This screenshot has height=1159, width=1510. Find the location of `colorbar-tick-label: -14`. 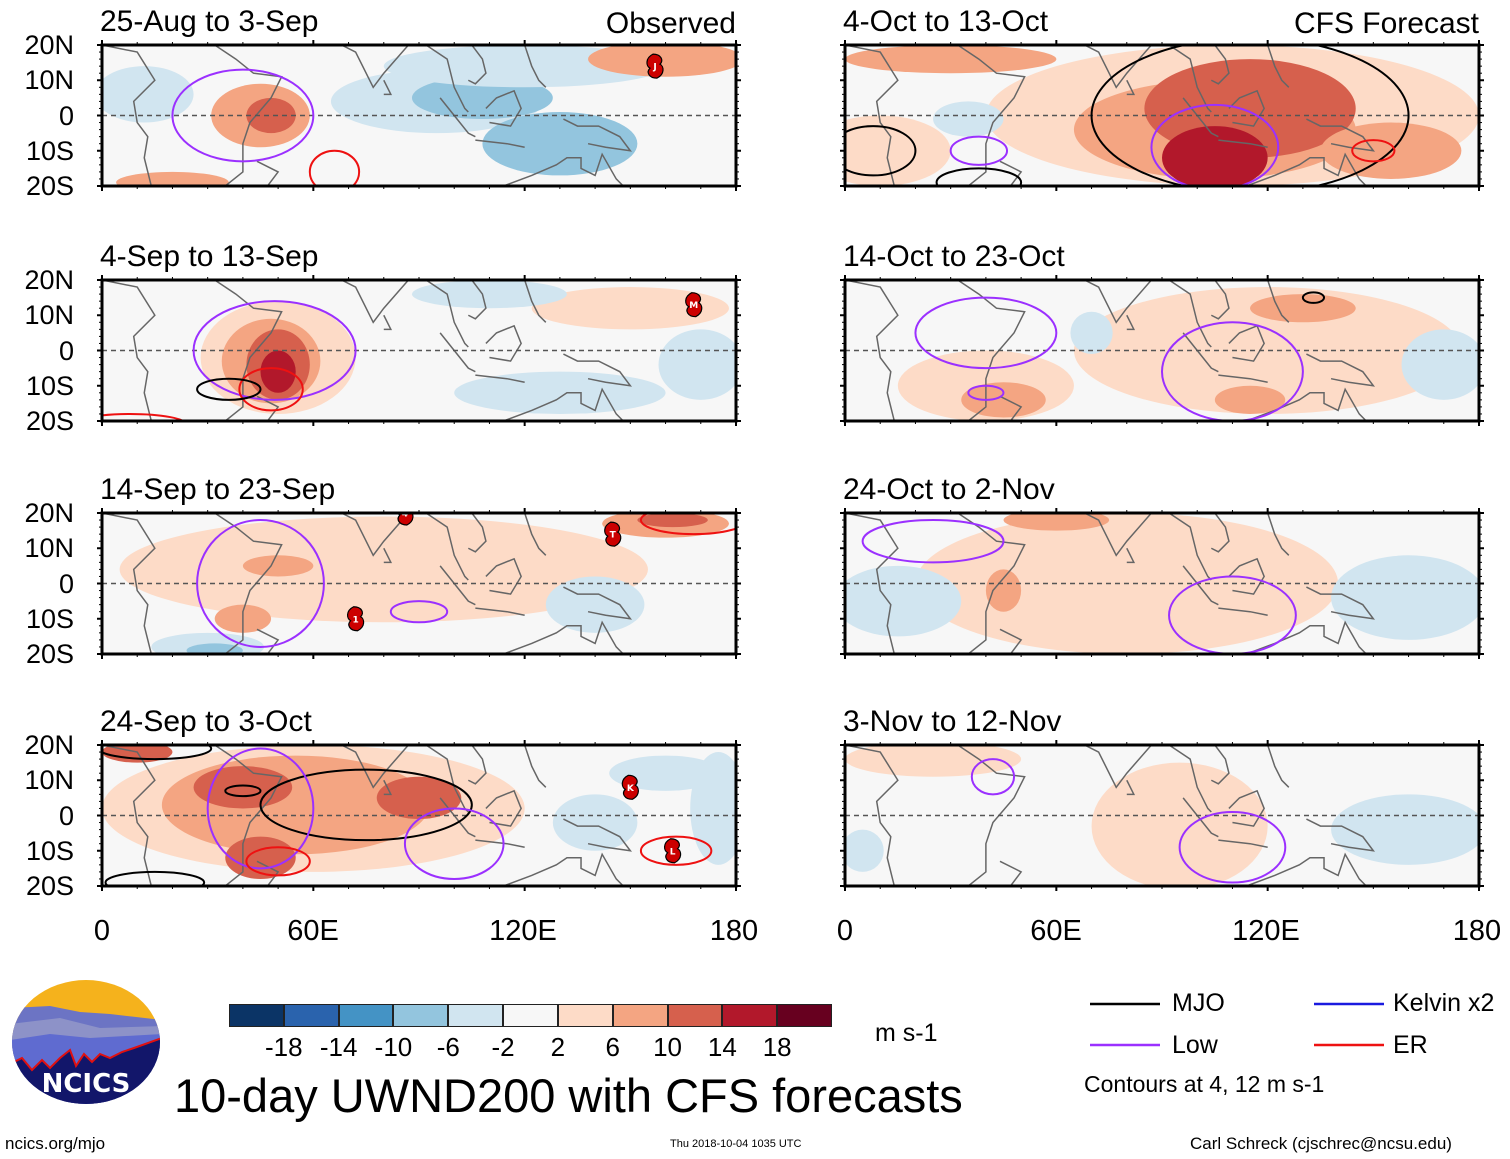

colorbar-tick-label: -14 is located at coordinates (338, 1047).